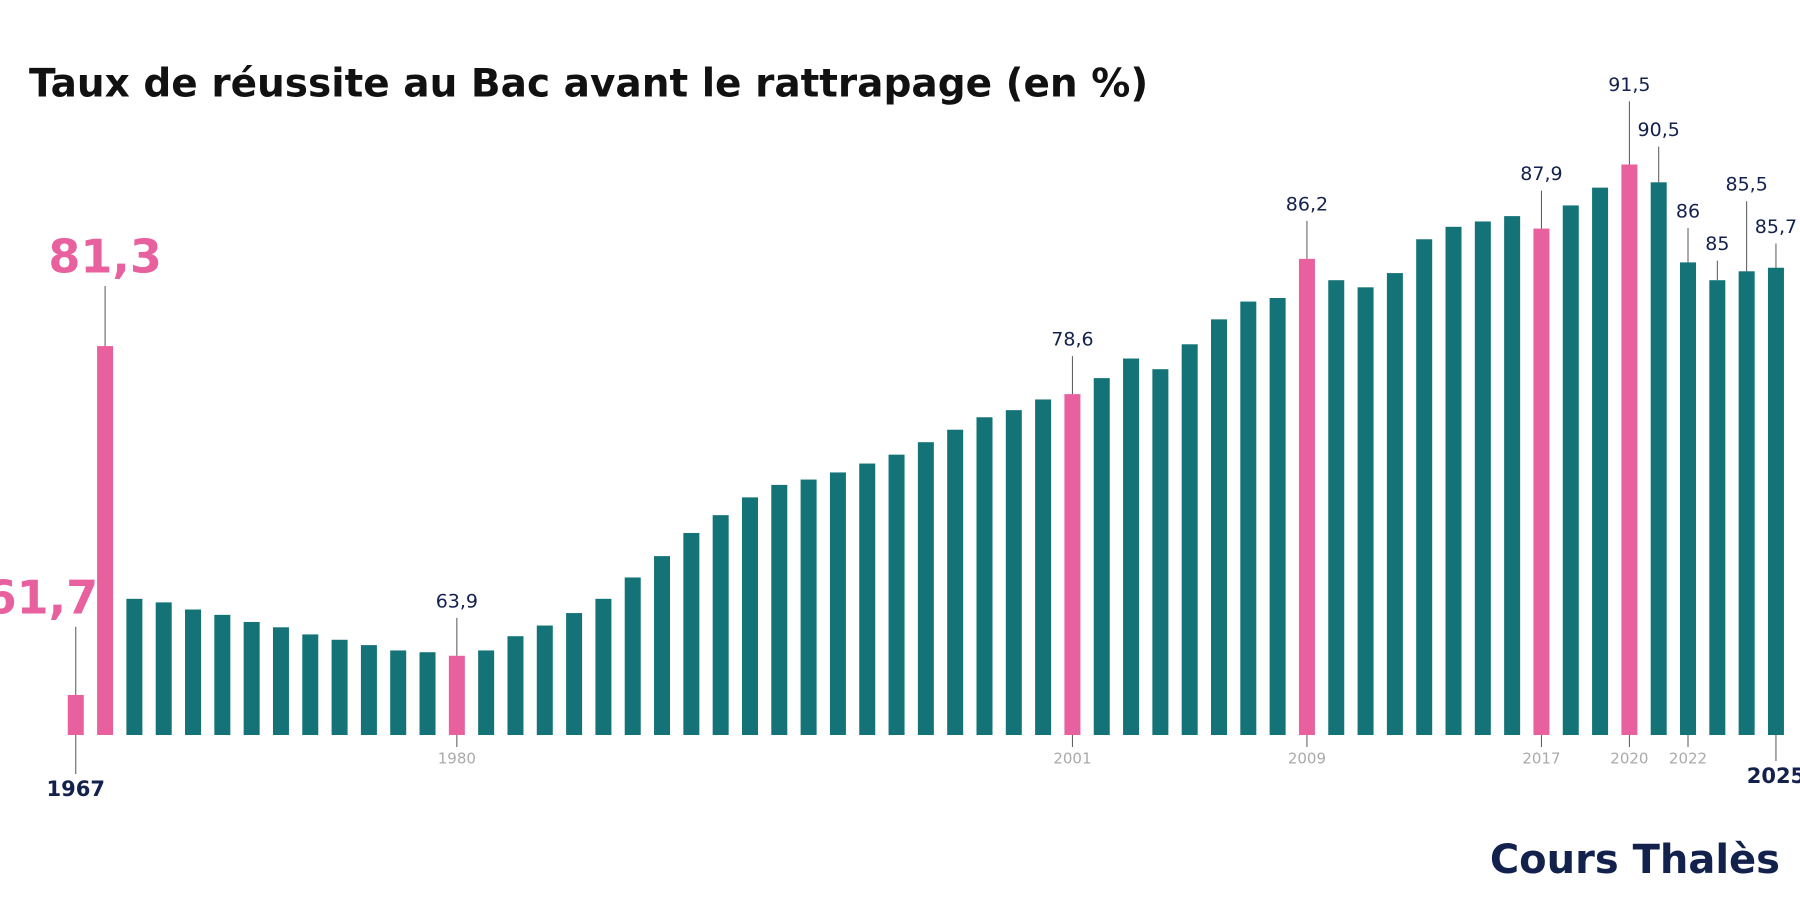 This screenshot has height=900, width=1800. What do you see at coordinates (1773, 776) in the screenshot?
I see `x-tick-label: 2025` at bounding box center [1773, 776].